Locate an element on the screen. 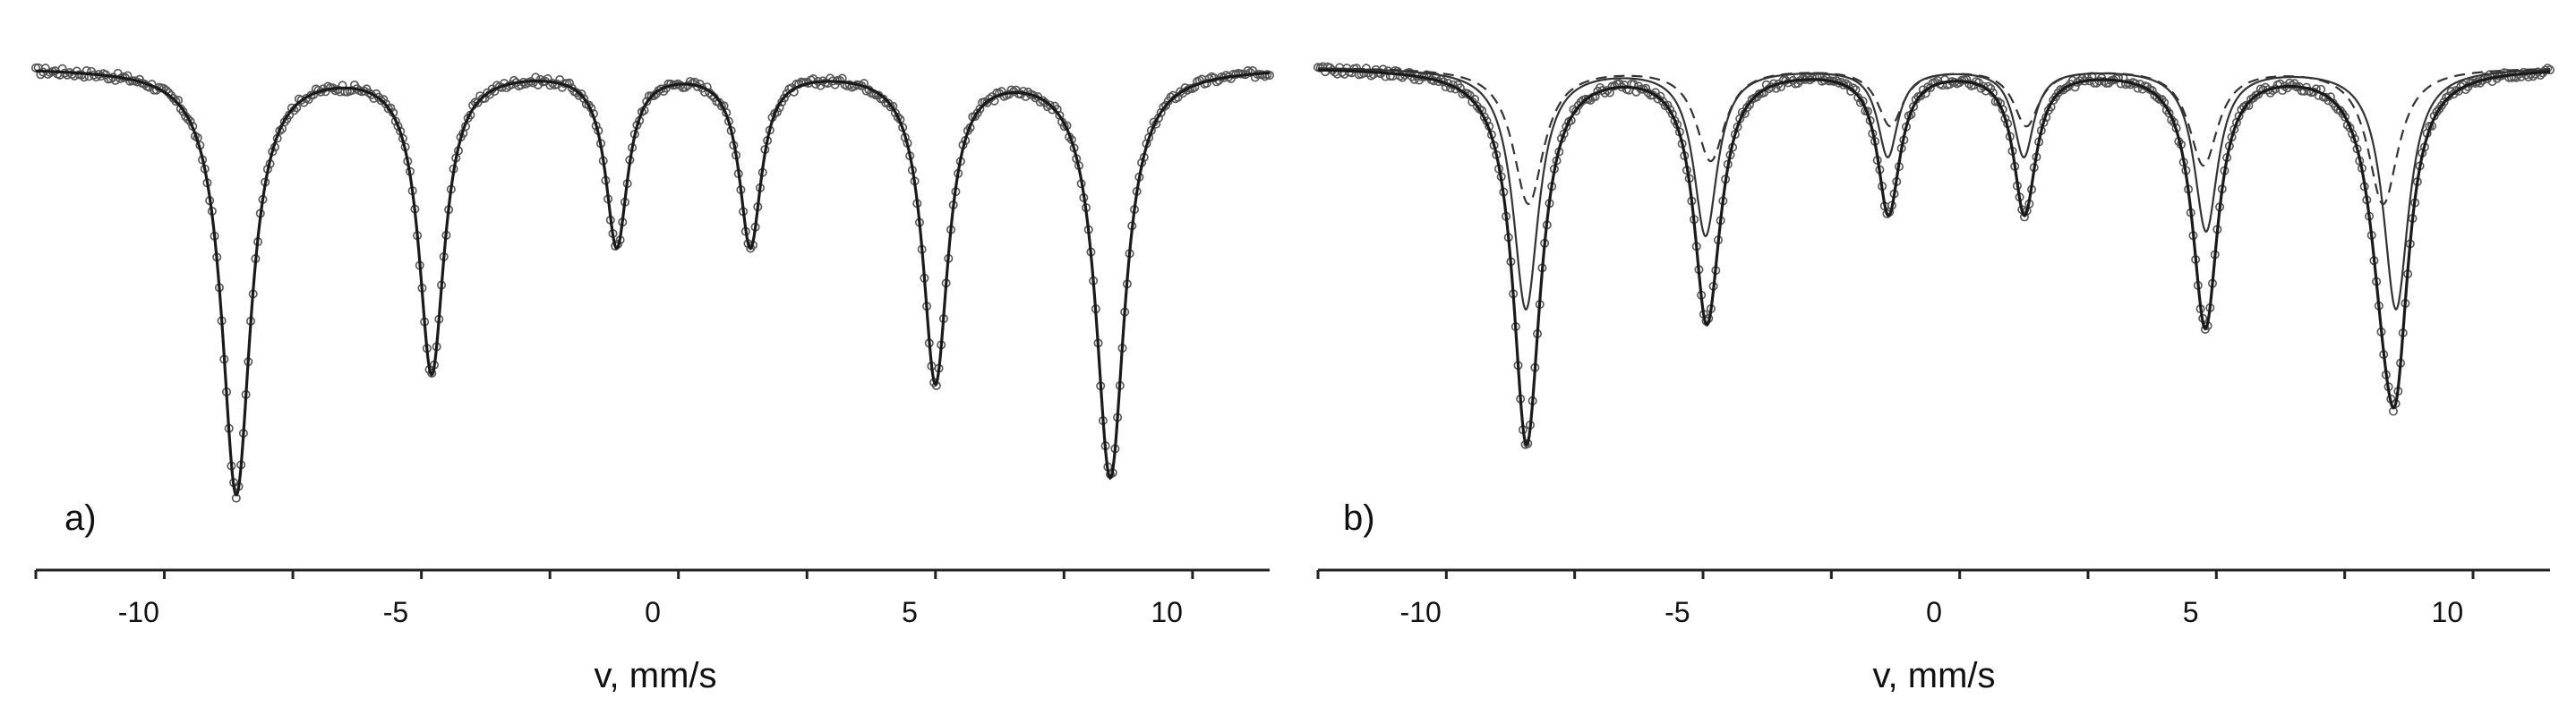  panel-a-label: a) is located at coordinates (80, 518).